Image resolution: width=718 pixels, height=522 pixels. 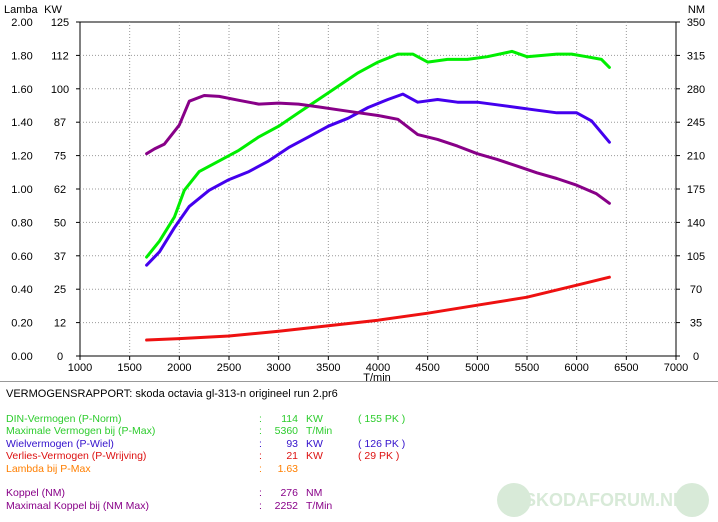 I want to click on x-tick-label: 3000, so click(x=278, y=368).